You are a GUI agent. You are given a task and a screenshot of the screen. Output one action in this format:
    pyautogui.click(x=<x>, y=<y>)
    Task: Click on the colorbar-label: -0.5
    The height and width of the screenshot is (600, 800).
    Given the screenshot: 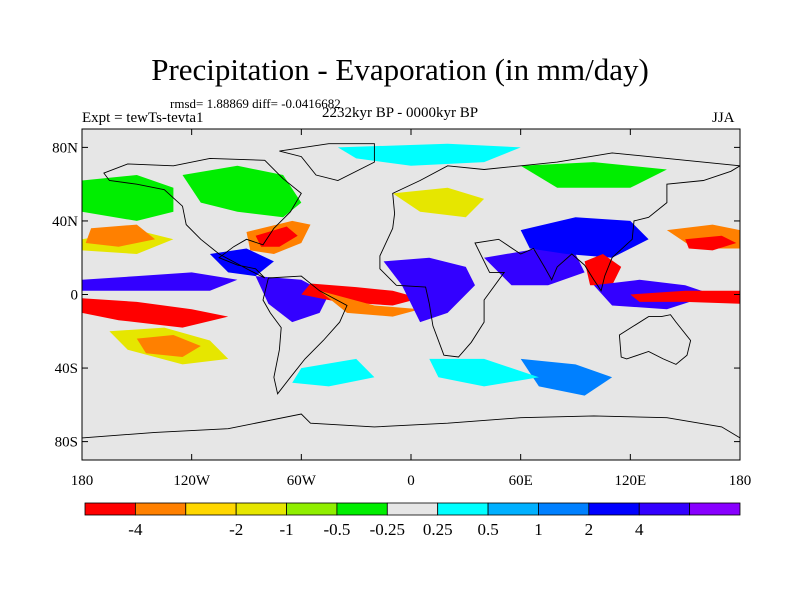 What is the action you would take?
    pyautogui.click(x=336, y=529)
    